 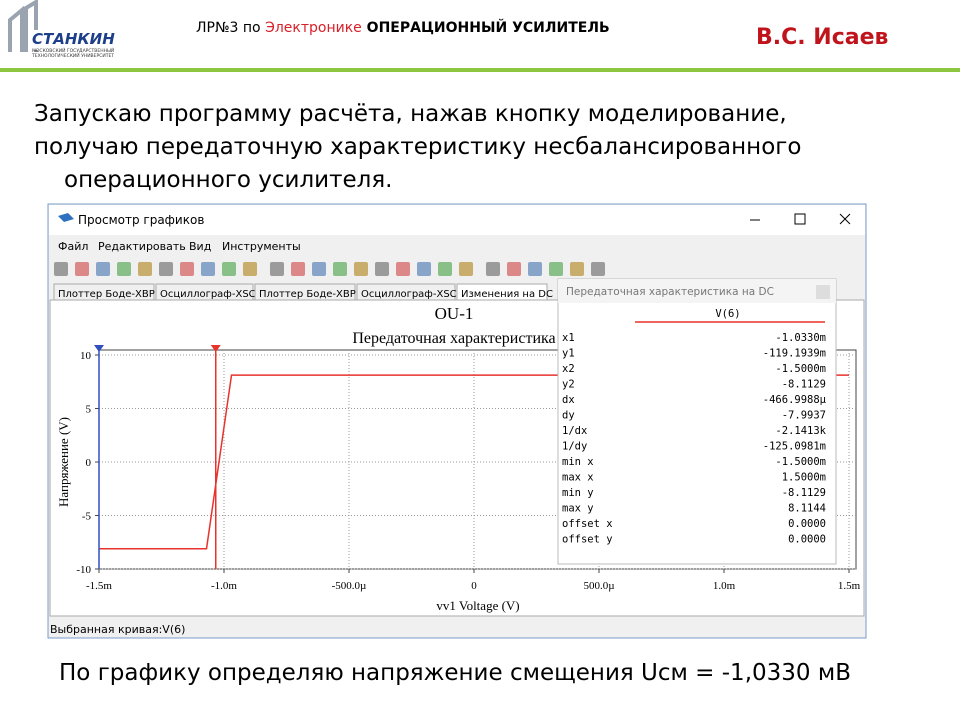 I want to click on row-value: -125.0981m, so click(x=794, y=447).